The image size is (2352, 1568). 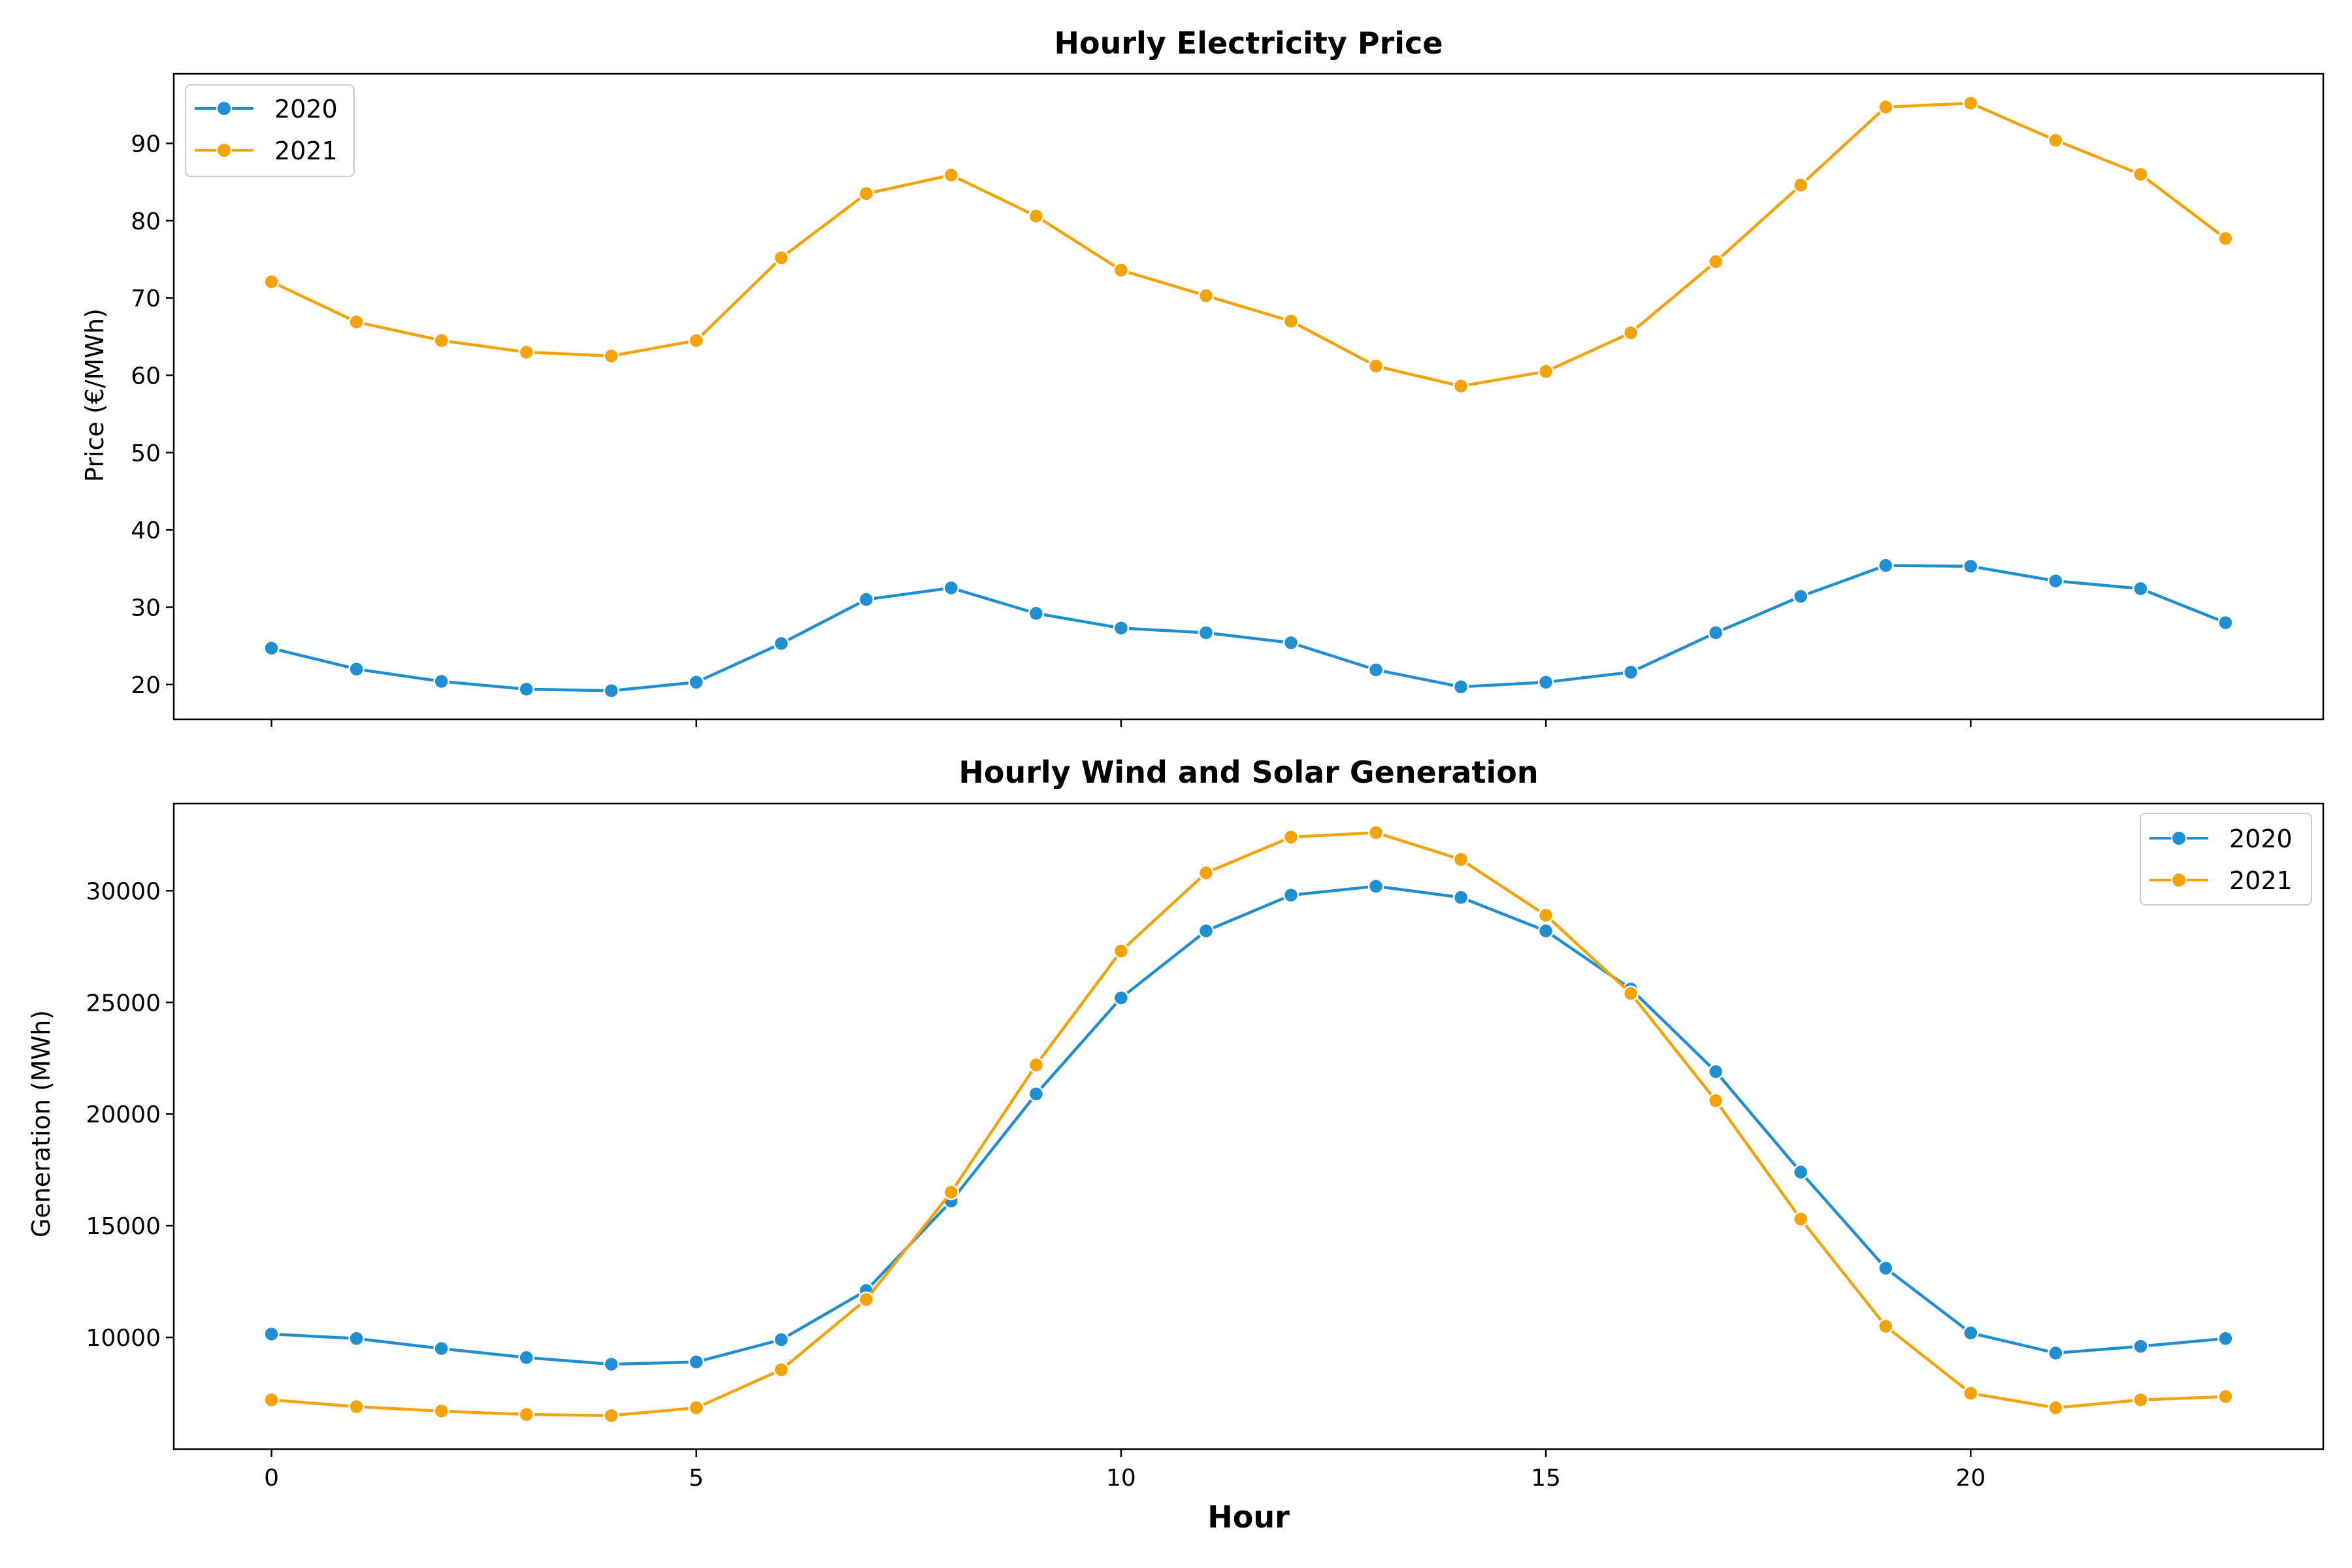 I want to click on x-tick-label: 0, so click(x=271, y=1478).